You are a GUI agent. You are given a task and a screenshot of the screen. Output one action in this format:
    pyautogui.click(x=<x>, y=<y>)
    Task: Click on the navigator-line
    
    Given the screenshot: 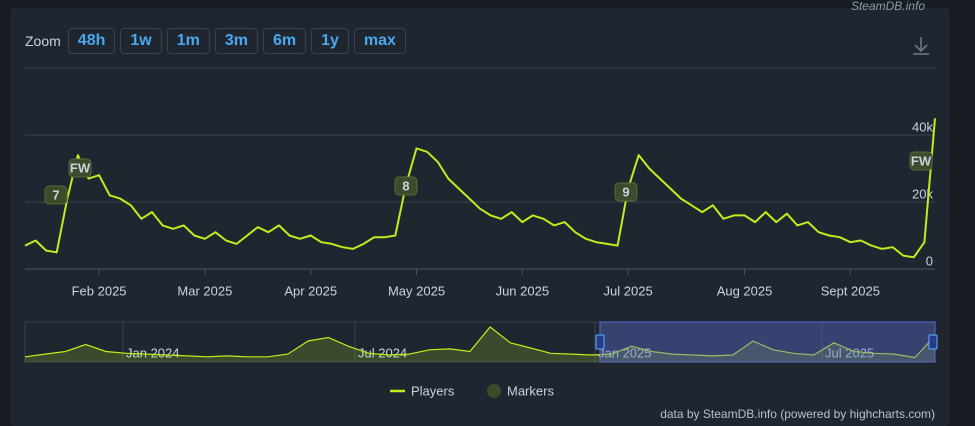 What is the action you would take?
    pyautogui.click(x=480, y=342)
    